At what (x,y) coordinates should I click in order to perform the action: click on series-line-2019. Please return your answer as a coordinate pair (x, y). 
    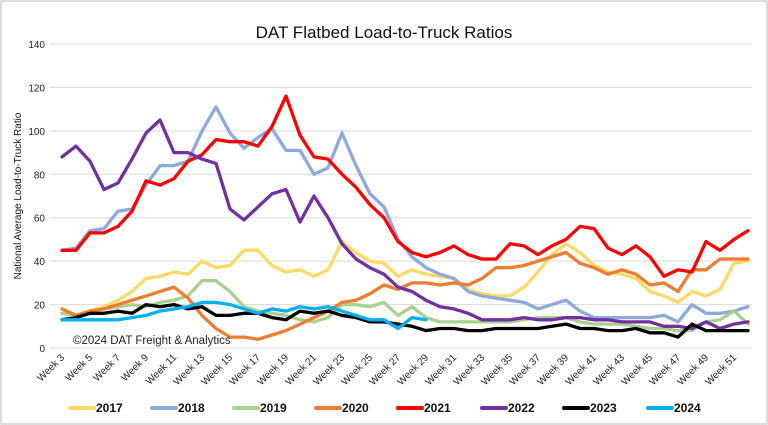
    Looking at the image, I should click on (405, 306).